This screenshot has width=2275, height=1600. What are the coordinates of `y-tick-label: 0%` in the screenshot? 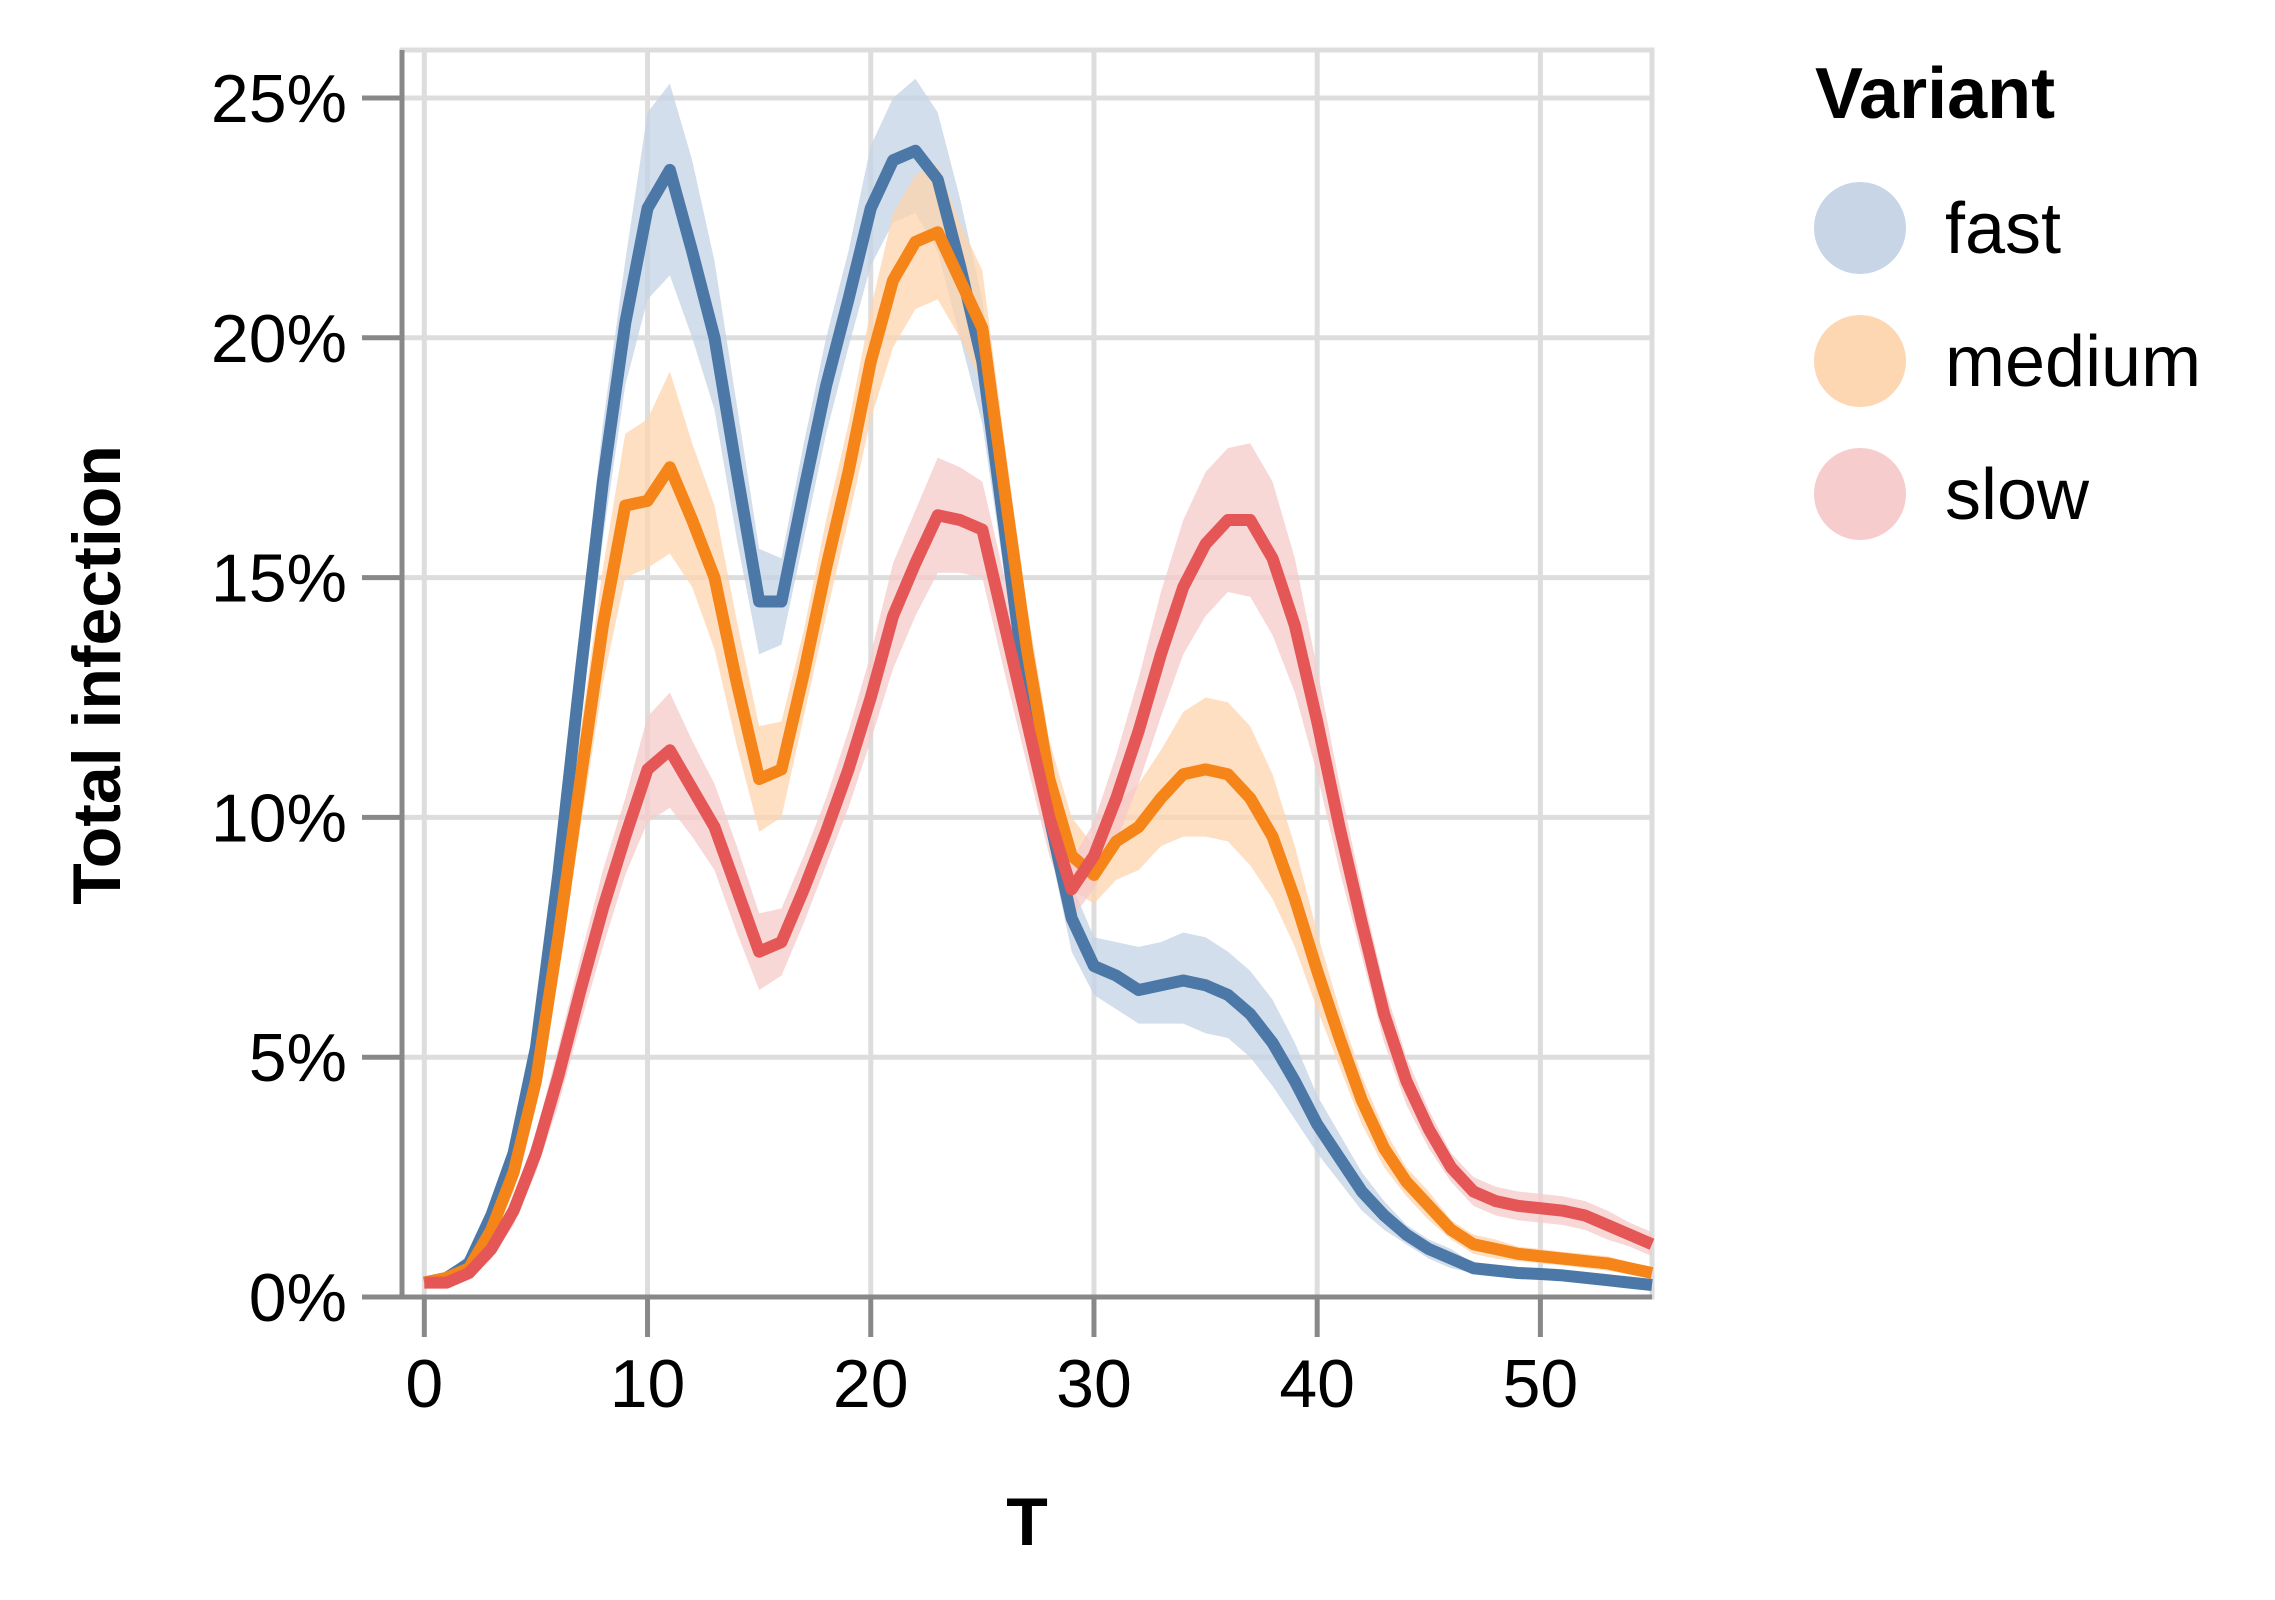 It's located at (298, 1298).